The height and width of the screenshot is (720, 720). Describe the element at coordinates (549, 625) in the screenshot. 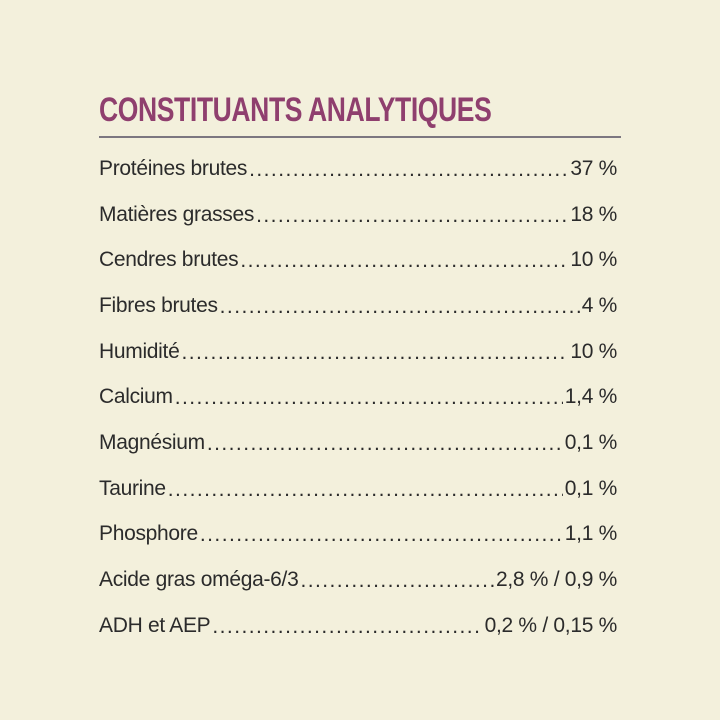

I see `item-value: 0,2 % / 0,15 %` at that location.